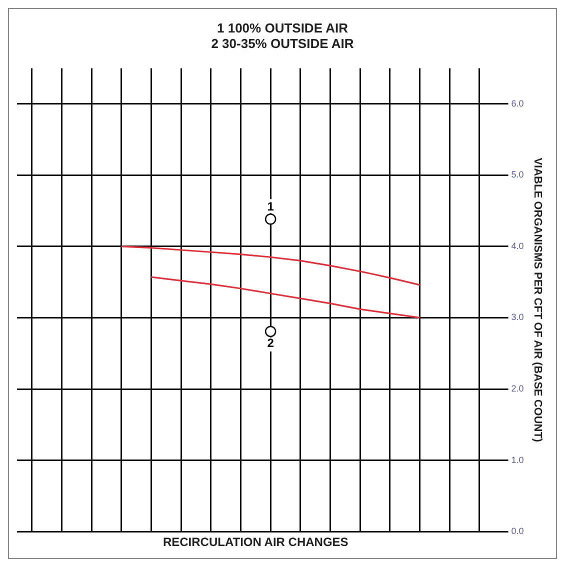 This screenshot has width=565, height=567. What do you see at coordinates (517, 317) in the screenshot?
I see `y-tick-label: 3.0` at bounding box center [517, 317].